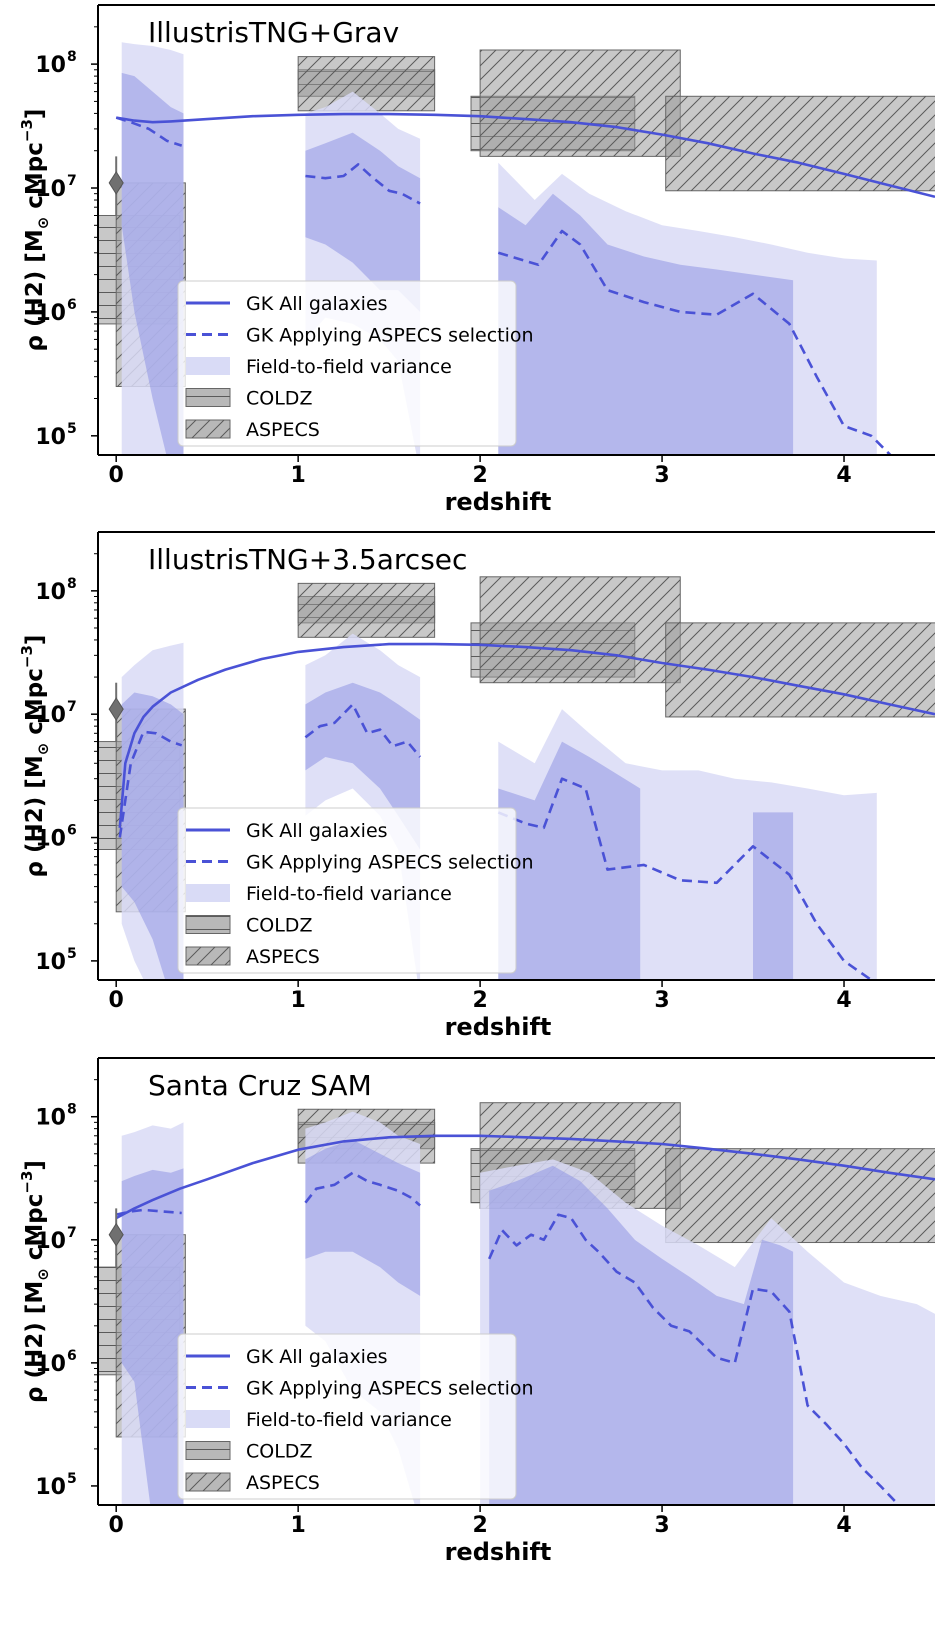 This screenshot has height=1645, width=935. Describe the element at coordinates (273, 32) in the screenshot. I see `panel-title: IllustrisTNG+Grav` at that location.